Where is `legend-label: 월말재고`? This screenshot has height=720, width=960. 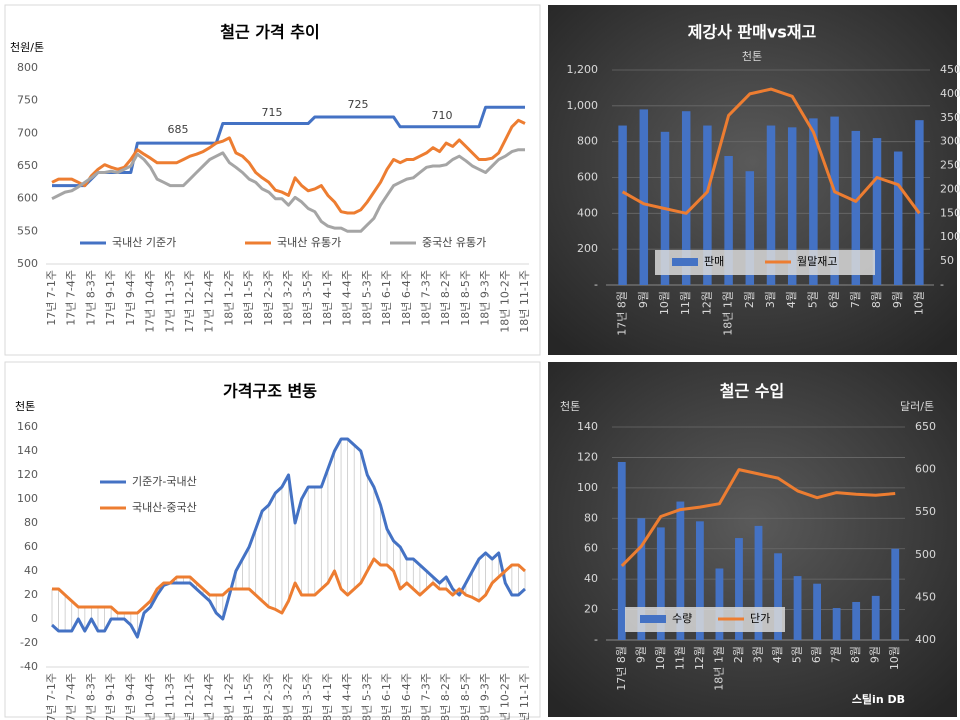
legend-label: 월말재고 is located at coordinates (817, 261).